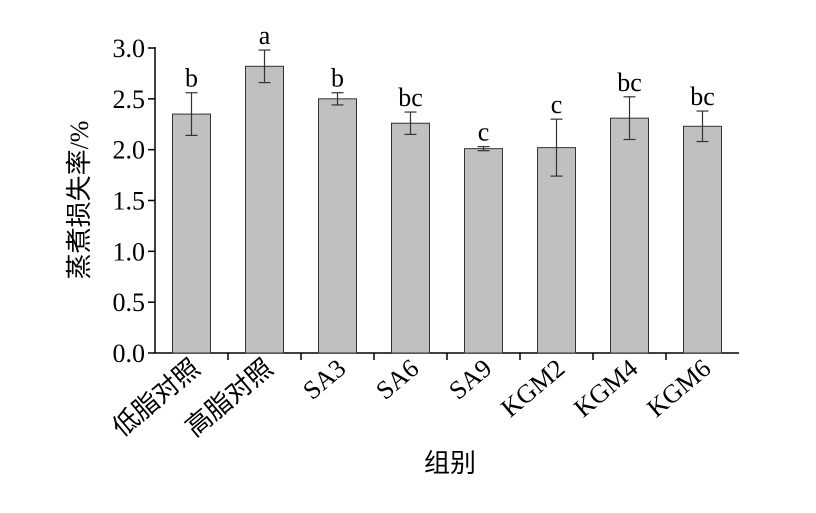 This screenshot has height=513, width=816. What do you see at coordinates (129, 353) in the screenshot?
I see `y-tick-label: 0.0` at bounding box center [129, 353].